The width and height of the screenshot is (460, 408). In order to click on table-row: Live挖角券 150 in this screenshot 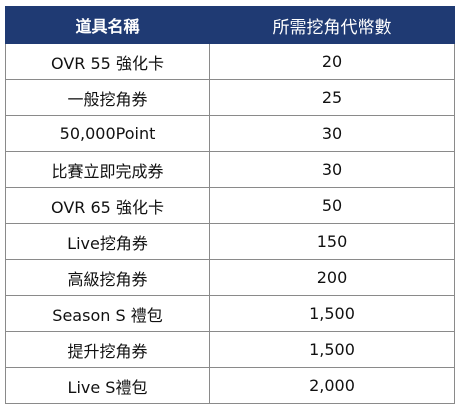, I will do `click(230, 241)`.